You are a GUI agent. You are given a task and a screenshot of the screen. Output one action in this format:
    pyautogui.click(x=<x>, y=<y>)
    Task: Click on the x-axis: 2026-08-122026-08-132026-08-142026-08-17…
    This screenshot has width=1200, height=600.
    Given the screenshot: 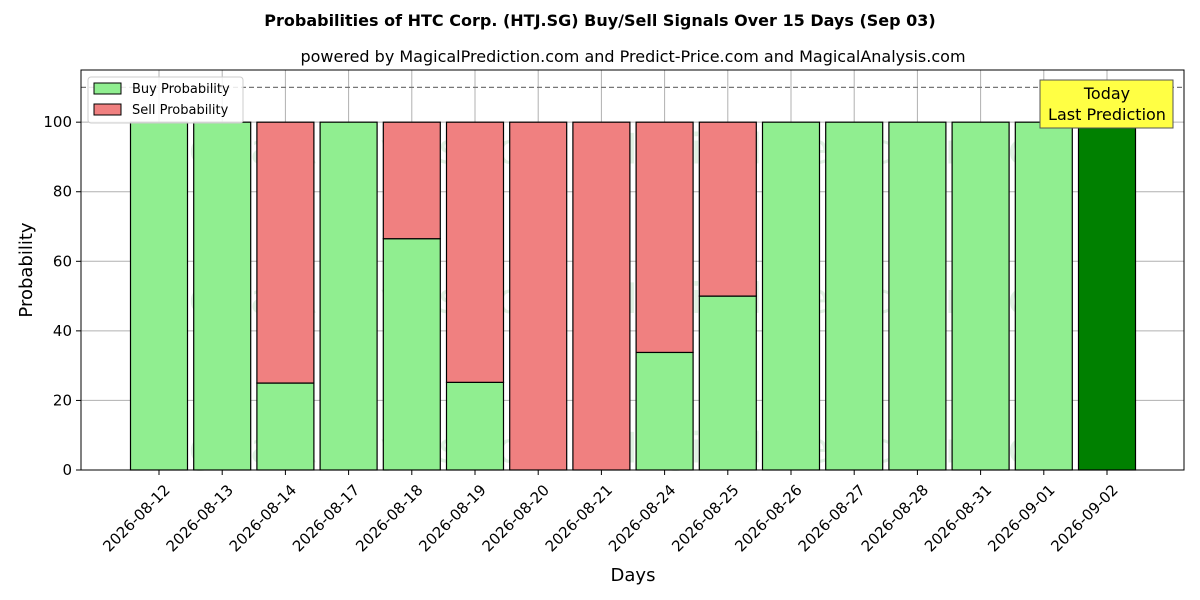 What is the action you would take?
    pyautogui.click(x=610, y=512)
    